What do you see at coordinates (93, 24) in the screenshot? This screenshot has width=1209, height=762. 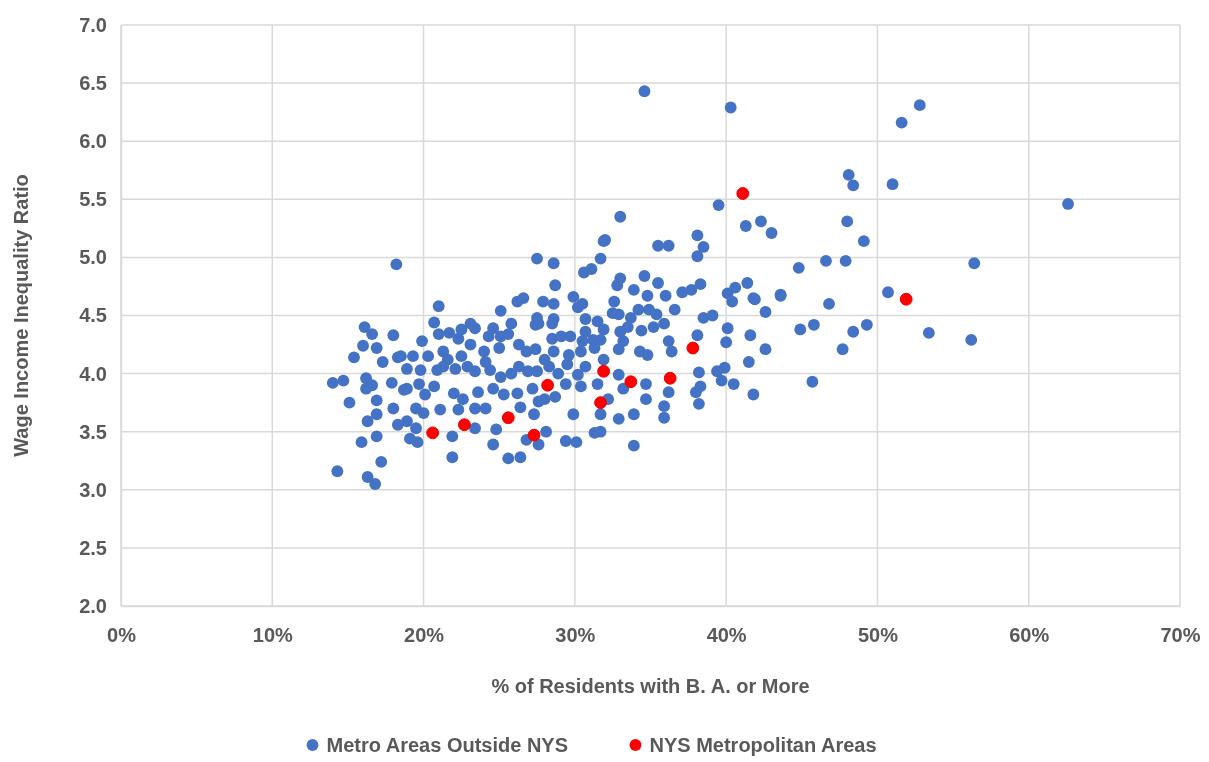 I see `y-tick-label: 7.0` at bounding box center [93, 24].